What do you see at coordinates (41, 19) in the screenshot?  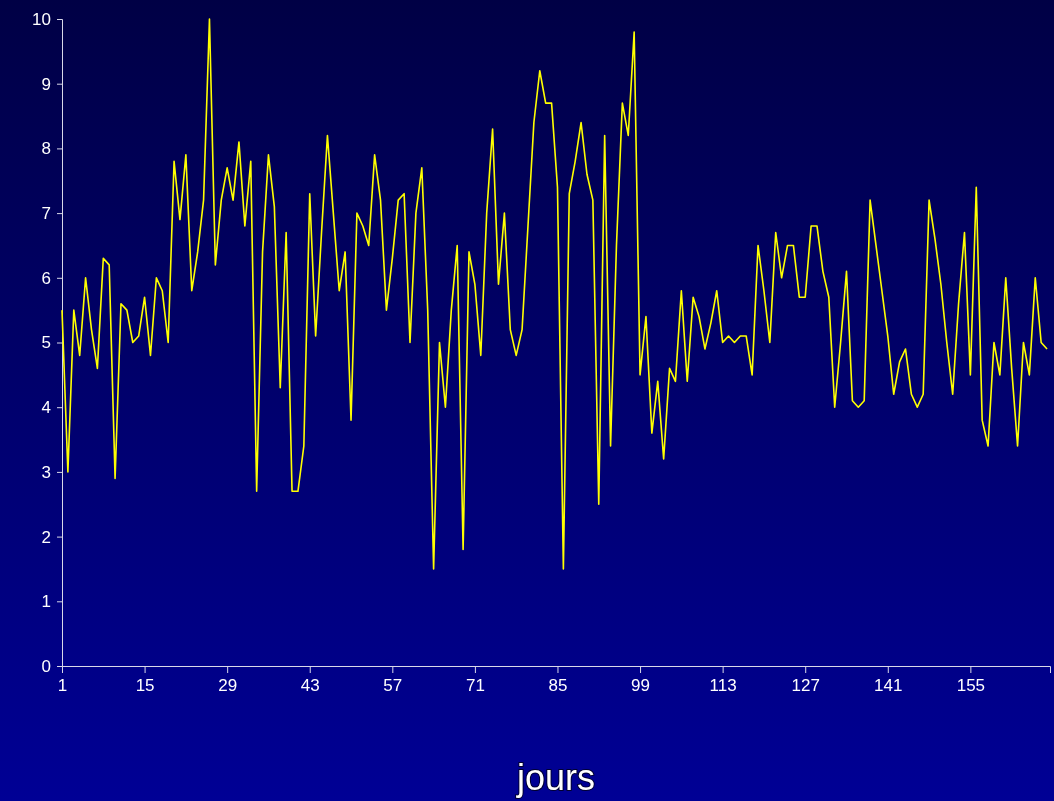 I see `y-tick-label: 10` at bounding box center [41, 19].